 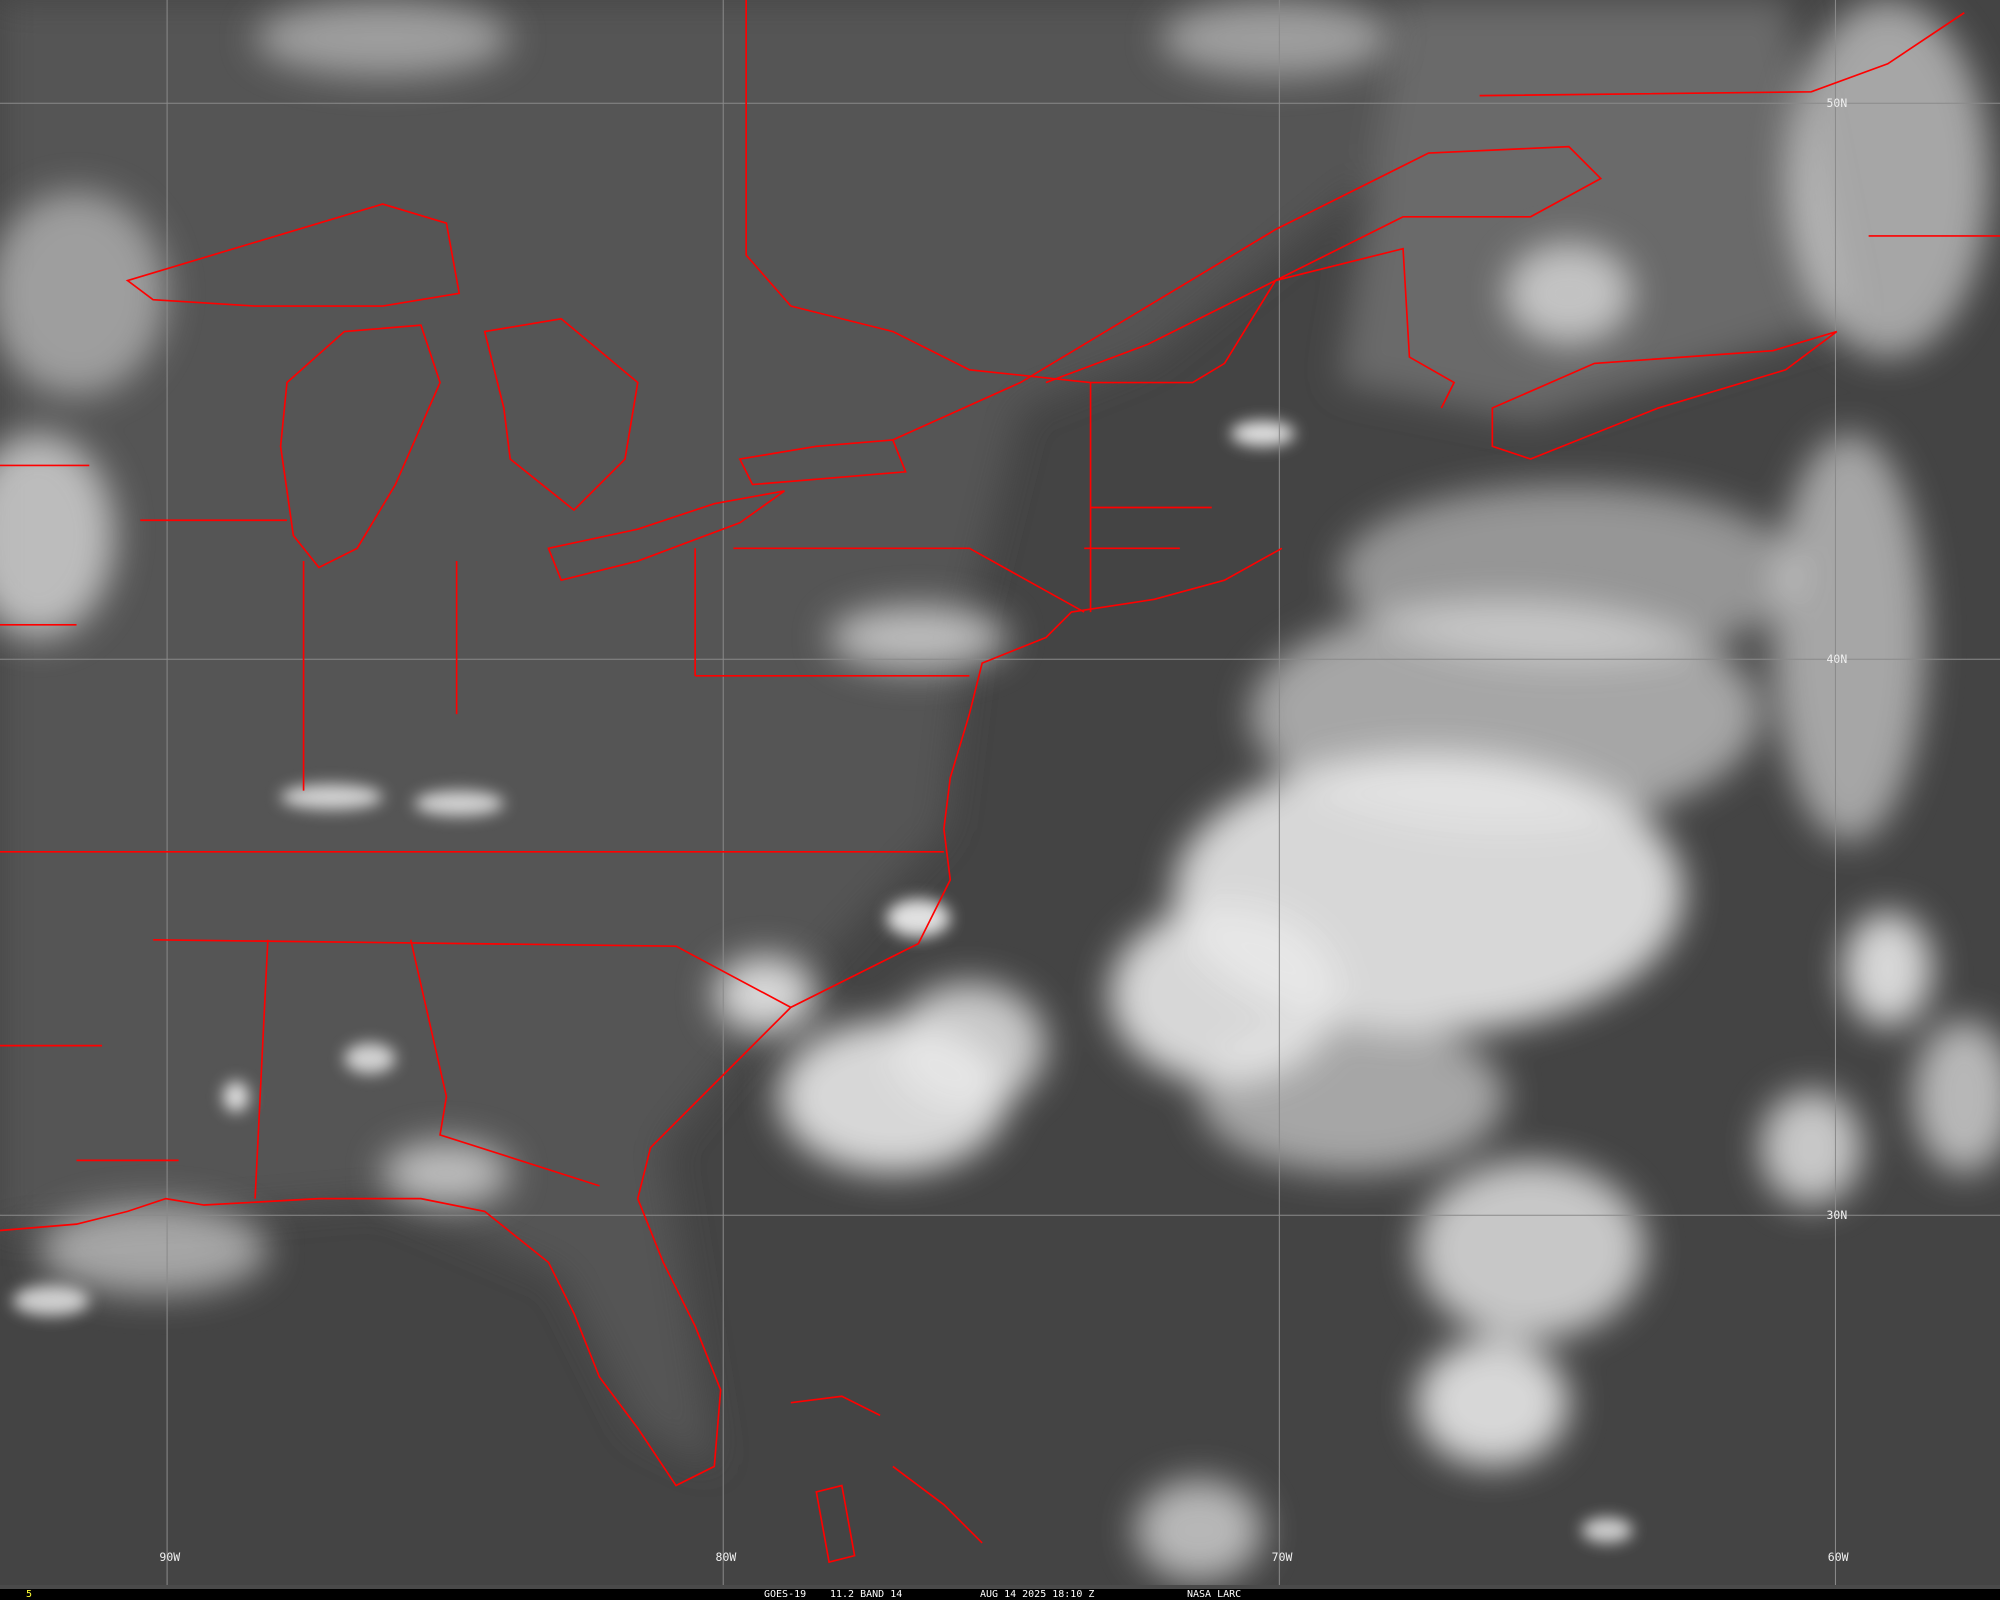 I want to click on lake-ontario, so click(x=822, y=462).